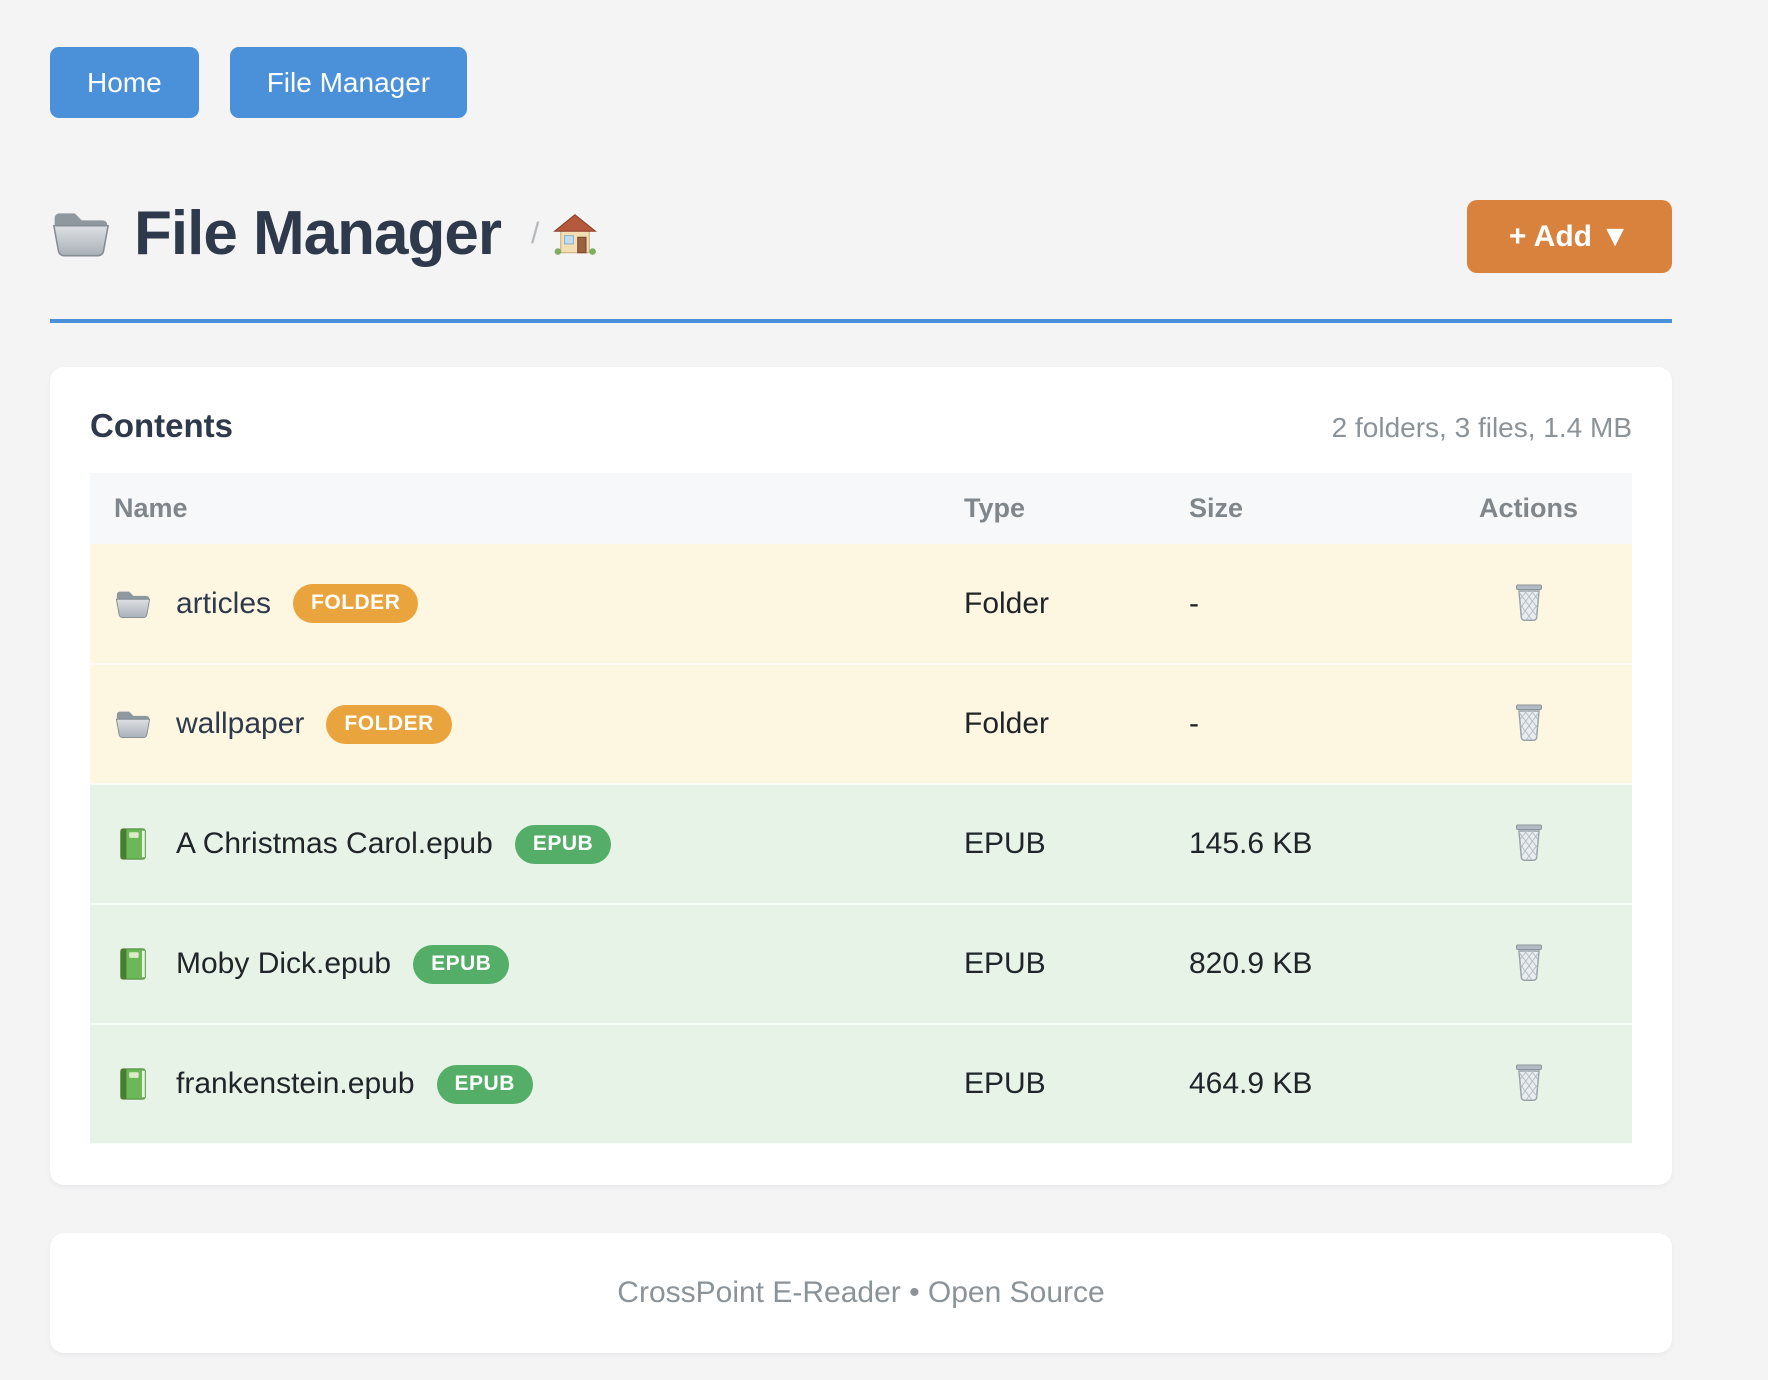  Describe the element at coordinates (1295, 1084) in the screenshot. I see `size-cell: 464.9 KB` at that location.